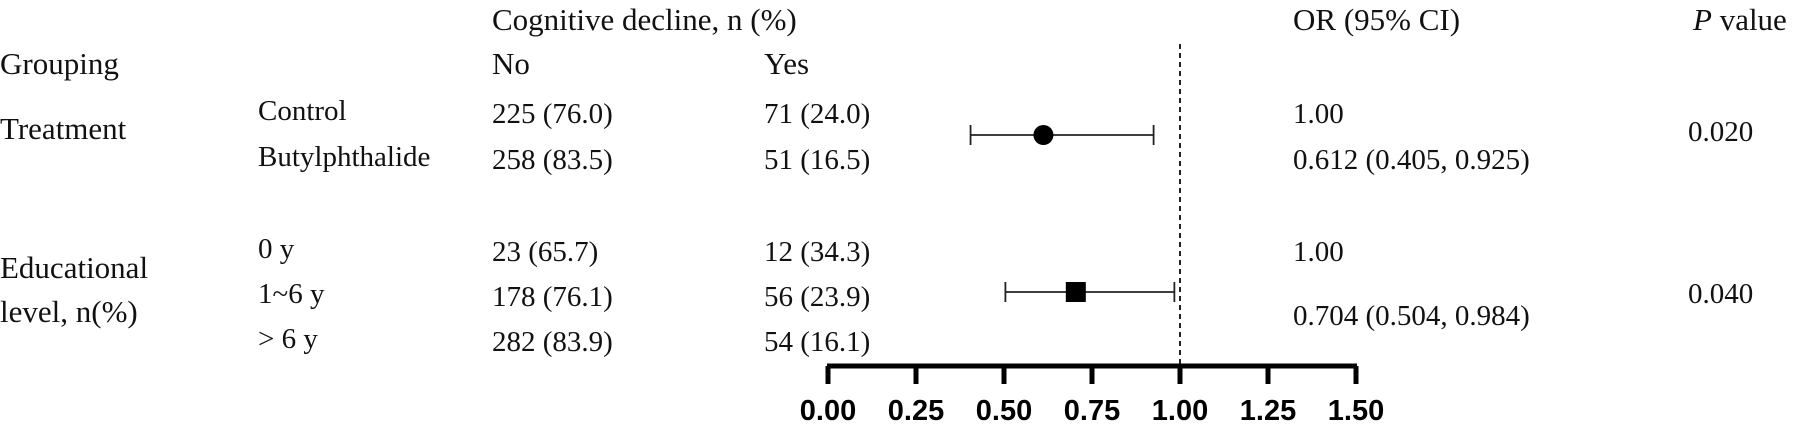  What do you see at coordinates (63, 128) in the screenshot?
I see `group-label-treatment: Treatment` at bounding box center [63, 128].